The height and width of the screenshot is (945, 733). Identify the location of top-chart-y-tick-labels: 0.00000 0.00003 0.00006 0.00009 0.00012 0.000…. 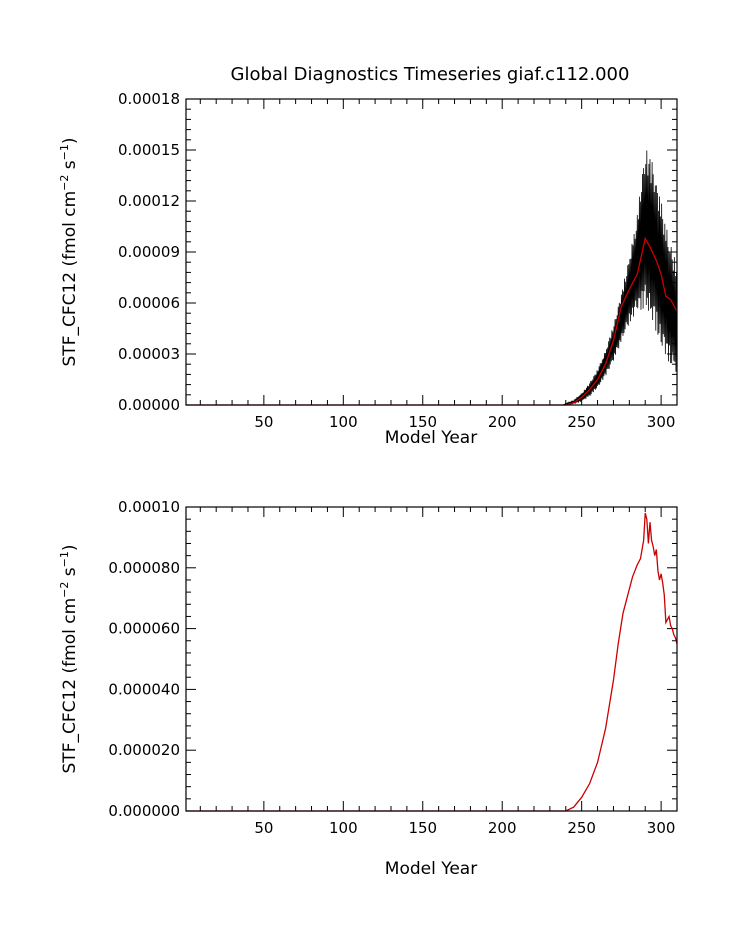
(149, 252).